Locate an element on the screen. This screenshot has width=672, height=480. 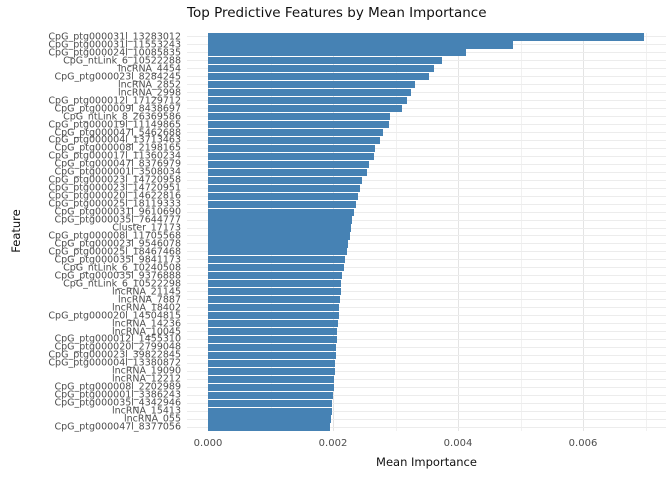
y-tick-label: CpG_ptg000012l_17129712 is located at coordinates (114, 100).